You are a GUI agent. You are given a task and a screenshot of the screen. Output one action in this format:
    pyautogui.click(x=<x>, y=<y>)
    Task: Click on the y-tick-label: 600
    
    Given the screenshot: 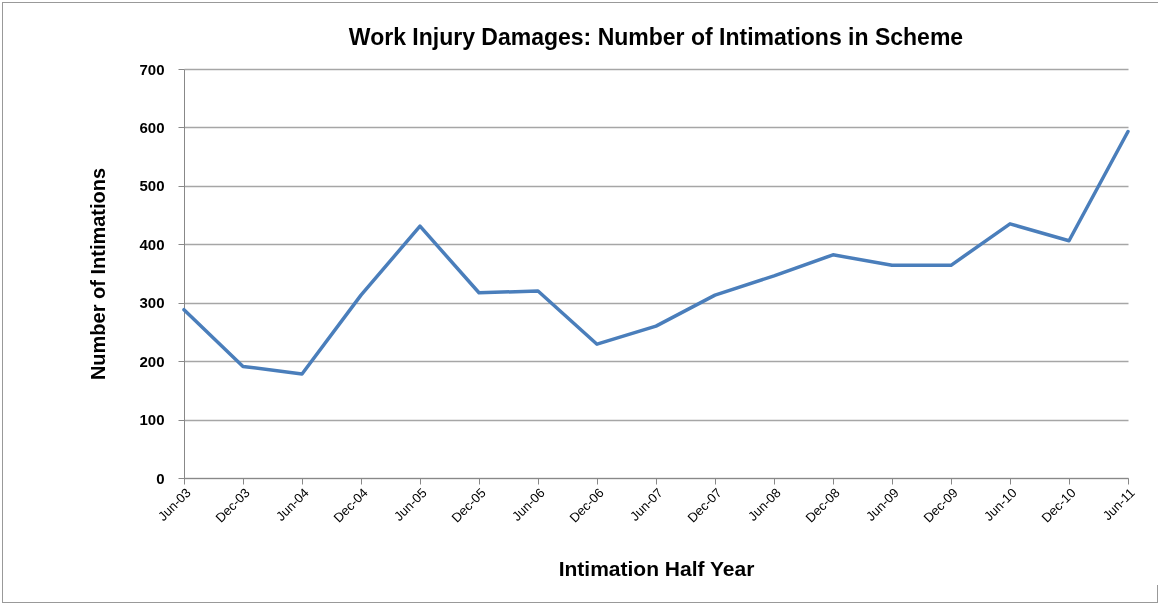 What is the action you would take?
    pyautogui.click(x=152, y=127)
    